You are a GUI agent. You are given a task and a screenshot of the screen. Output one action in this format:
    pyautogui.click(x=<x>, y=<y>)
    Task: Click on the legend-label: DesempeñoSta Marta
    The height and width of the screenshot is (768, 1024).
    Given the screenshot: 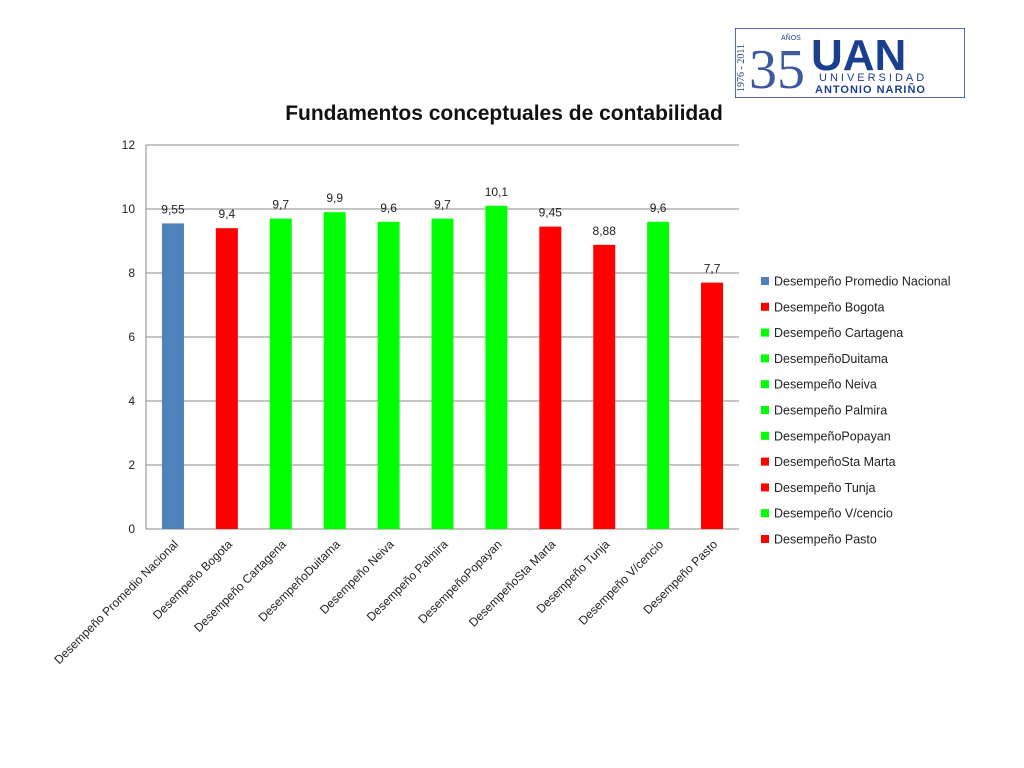 What is the action you would take?
    pyautogui.click(x=835, y=462)
    